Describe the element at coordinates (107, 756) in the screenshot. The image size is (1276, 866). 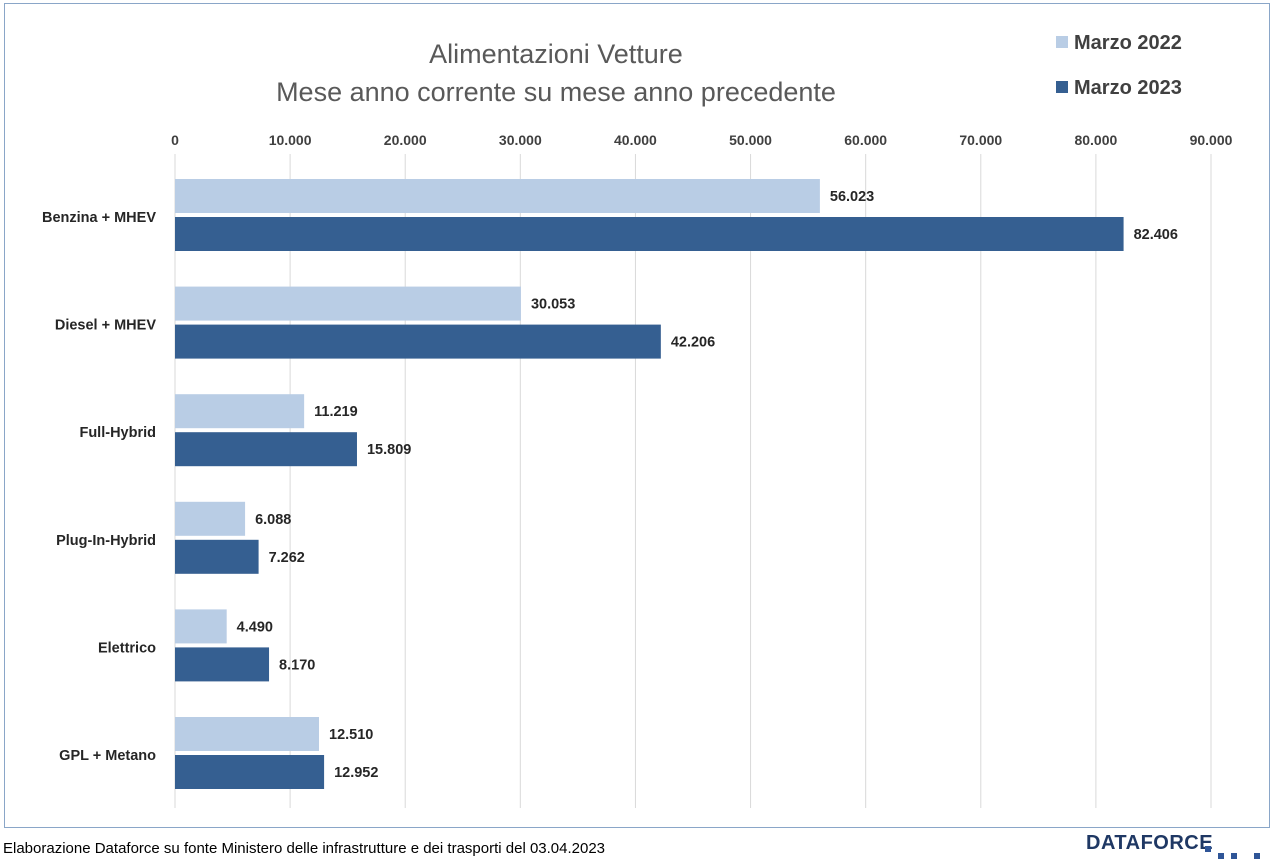
I see `category-label: GPL + Metano` at that location.